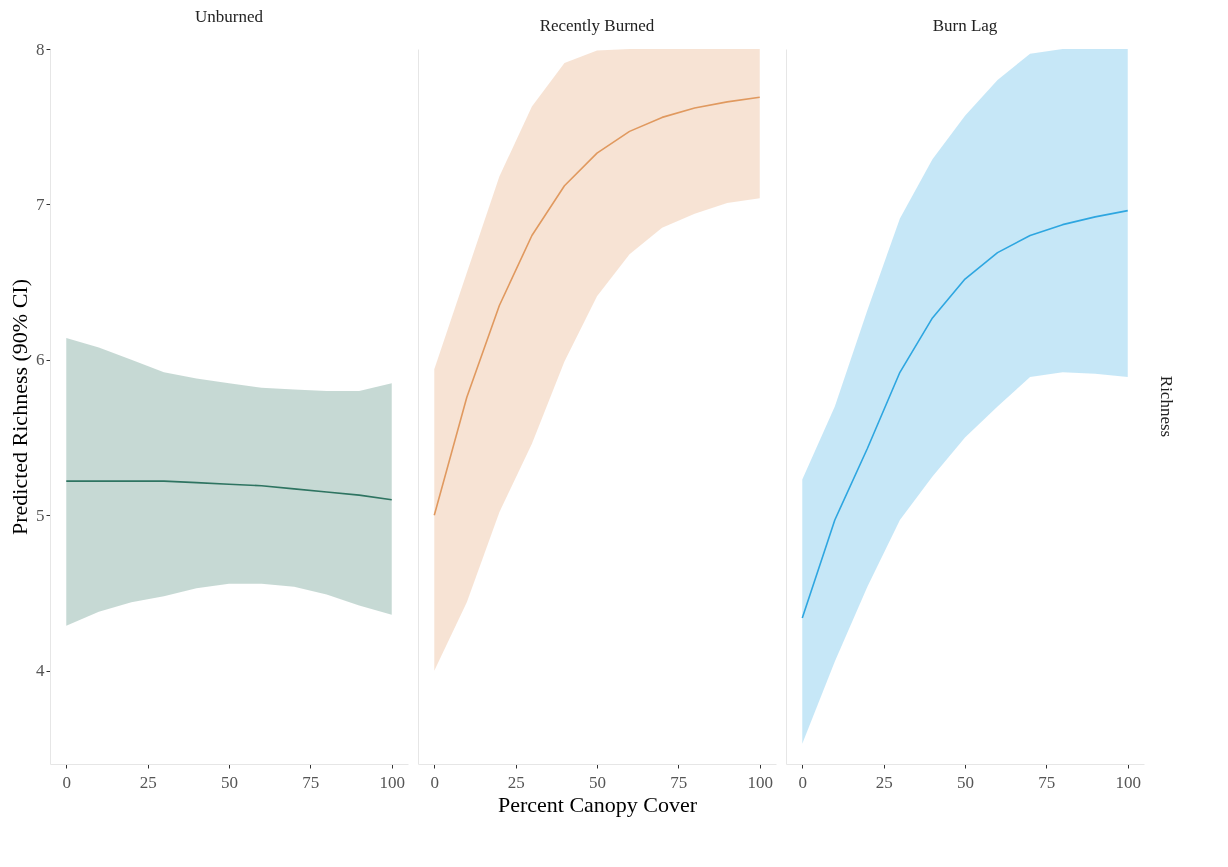  What do you see at coordinates (1166, 406) in the screenshot?
I see `text: Richness` at bounding box center [1166, 406].